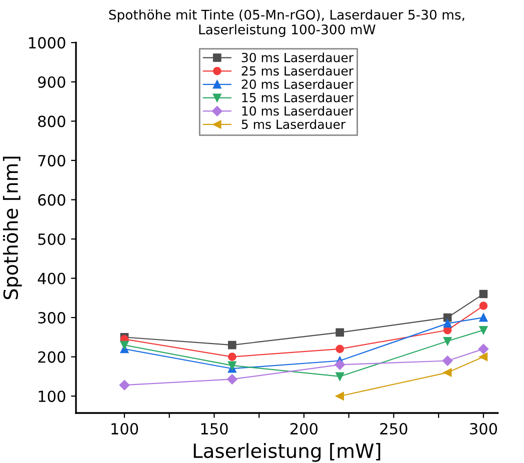 Image resolution: width=524 pixels, height=463 pixels. I want to click on x-axis-title: Laserleistung [mW], so click(287, 452).